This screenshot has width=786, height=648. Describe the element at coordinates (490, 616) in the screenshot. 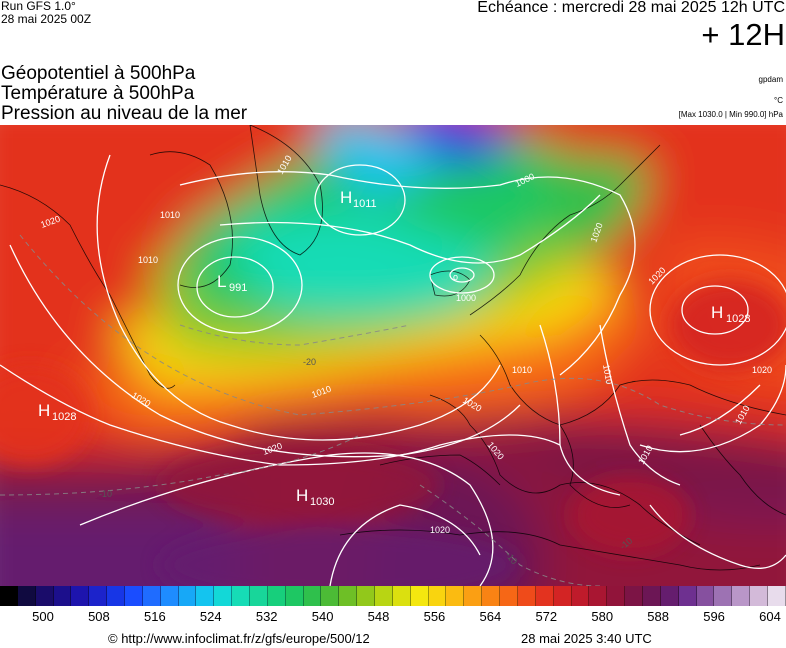

I see `color-scale-tick: 564` at that location.